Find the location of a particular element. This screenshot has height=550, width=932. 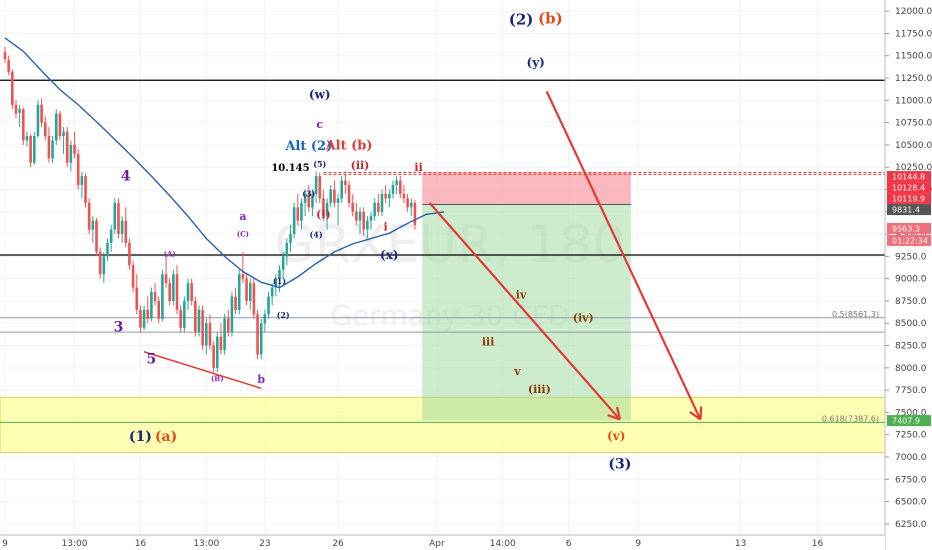

y-tick-label: 6250.0 is located at coordinates (911, 525).